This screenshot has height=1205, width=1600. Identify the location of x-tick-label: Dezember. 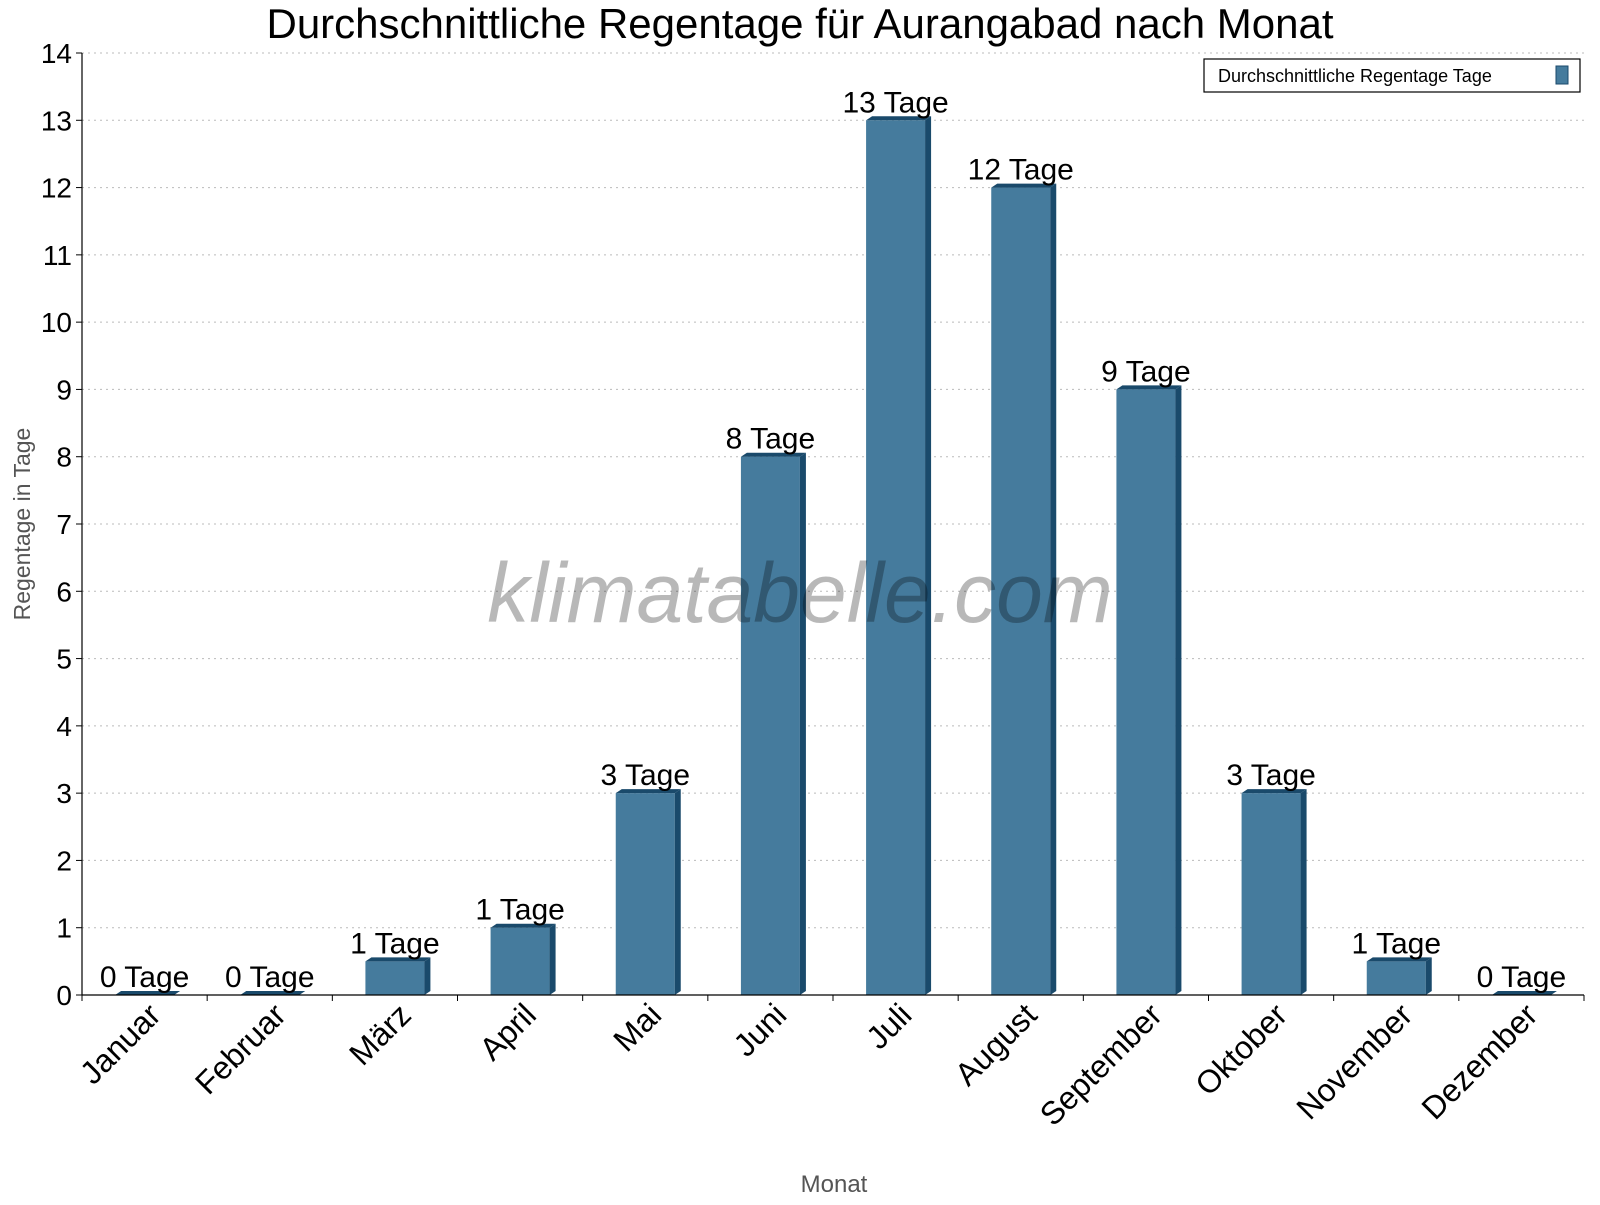
(1480, 1061).